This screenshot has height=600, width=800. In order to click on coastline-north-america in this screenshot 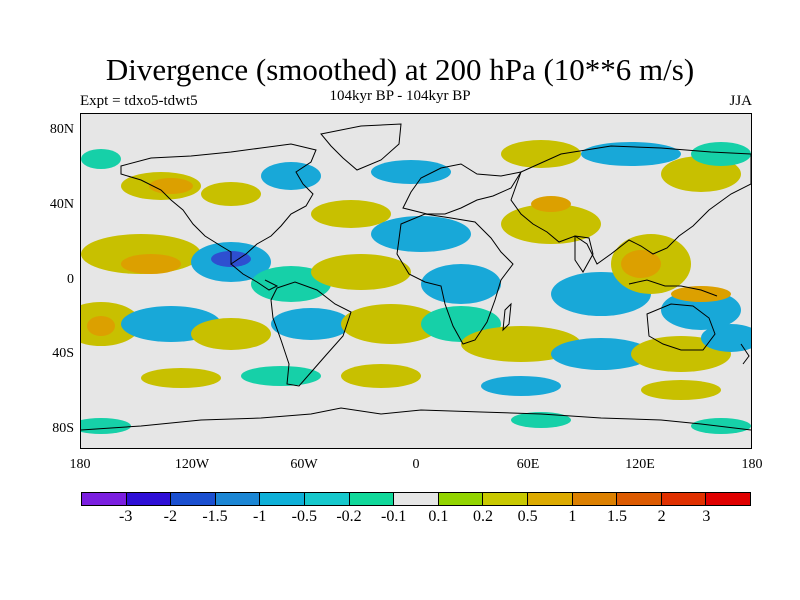, I will do `click(218, 204)`.